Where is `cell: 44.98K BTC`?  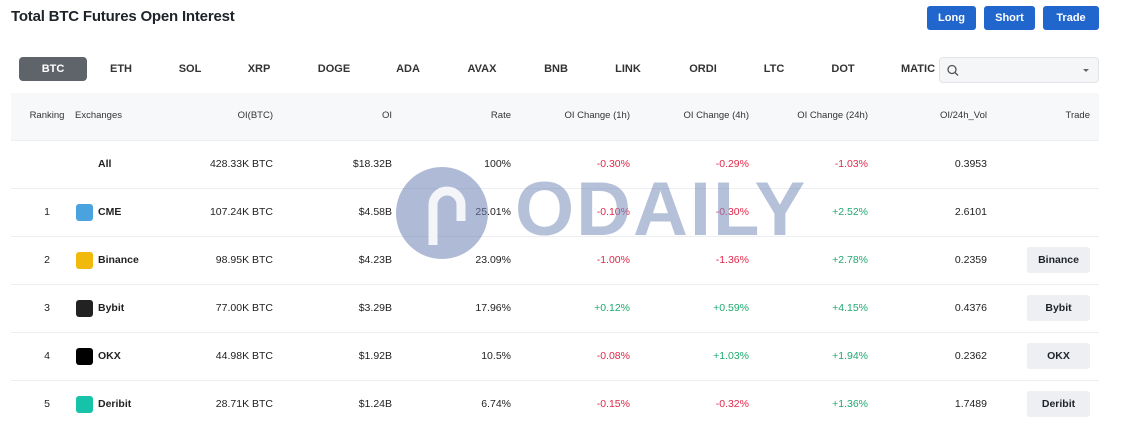
cell: 44.98K BTC is located at coordinates (244, 356).